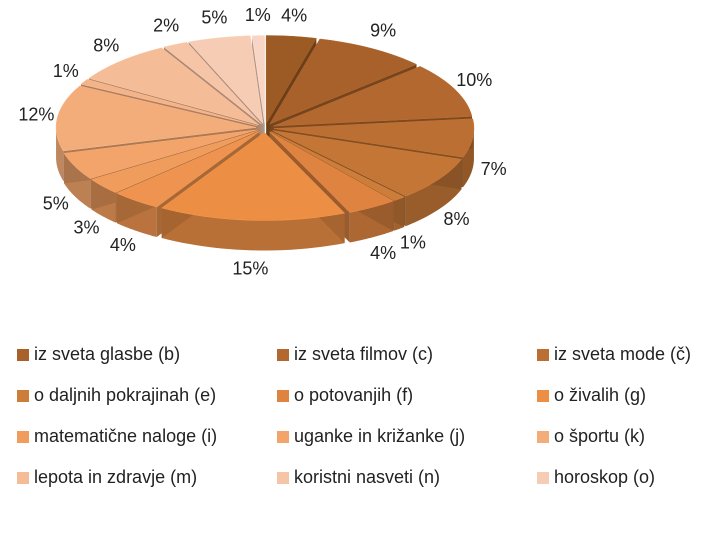 This screenshot has height=543, width=717. What do you see at coordinates (115, 477) in the screenshot?
I see `legend-label: lepota in zdravje (m)` at bounding box center [115, 477].